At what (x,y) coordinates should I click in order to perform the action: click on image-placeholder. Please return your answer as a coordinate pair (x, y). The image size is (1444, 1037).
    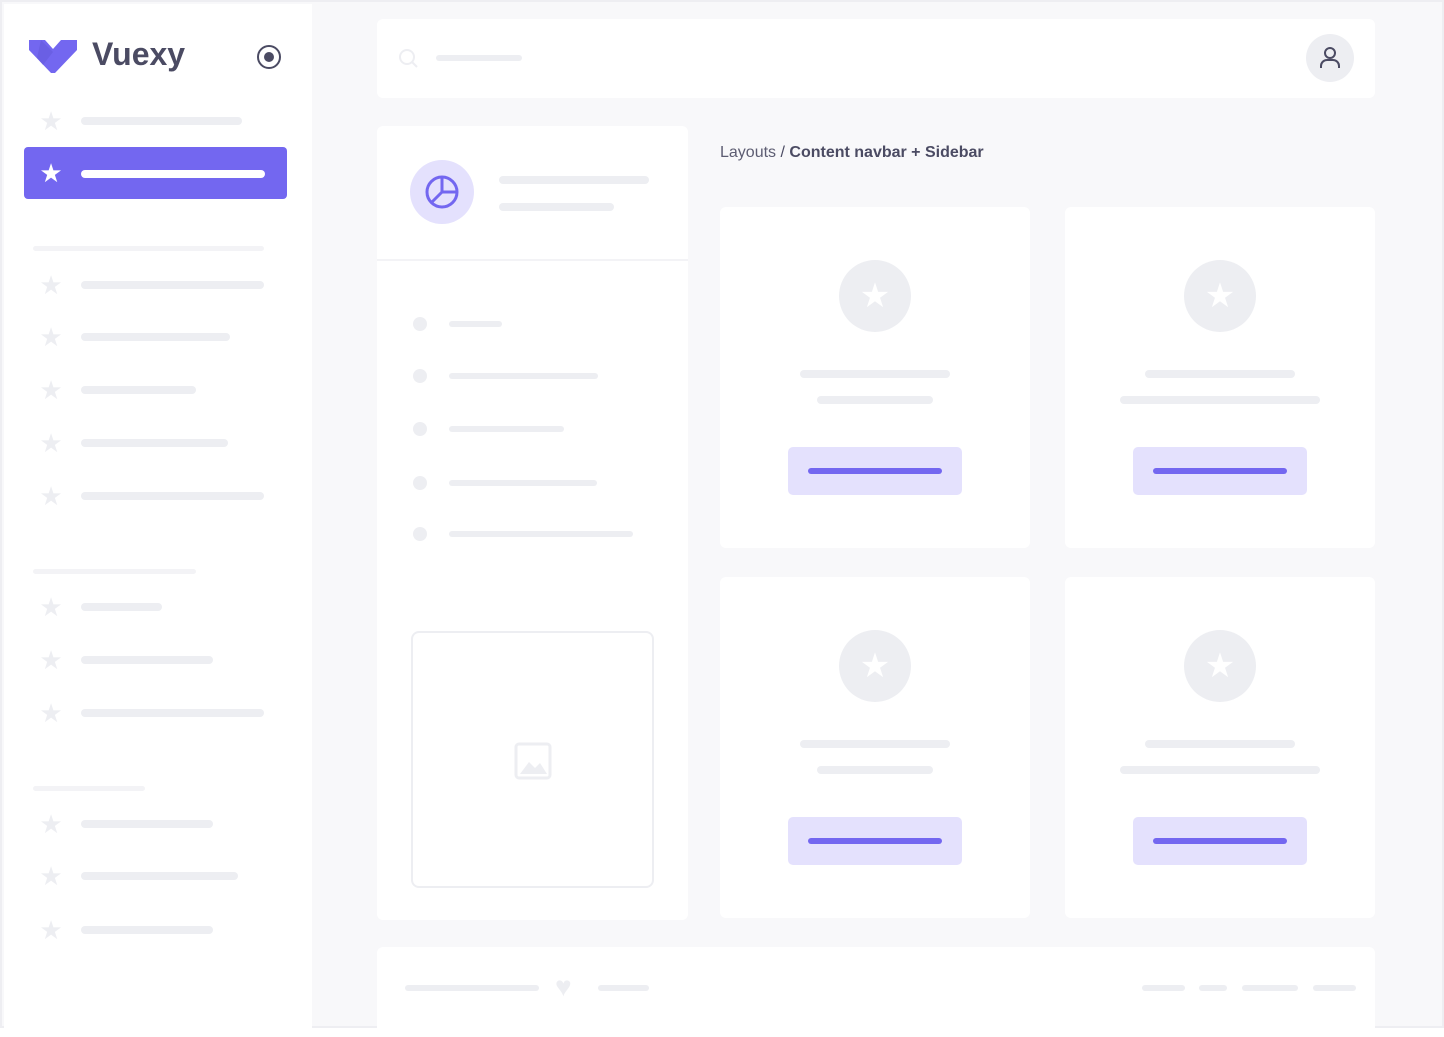
    Looking at the image, I should click on (532, 759).